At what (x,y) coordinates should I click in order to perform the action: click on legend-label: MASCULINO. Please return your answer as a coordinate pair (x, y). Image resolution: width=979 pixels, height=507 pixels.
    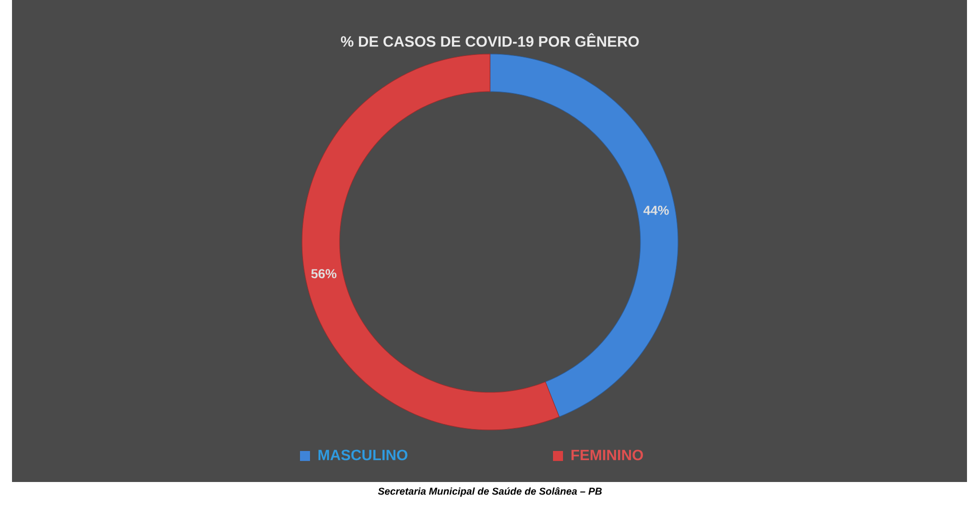
    Looking at the image, I should click on (363, 455).